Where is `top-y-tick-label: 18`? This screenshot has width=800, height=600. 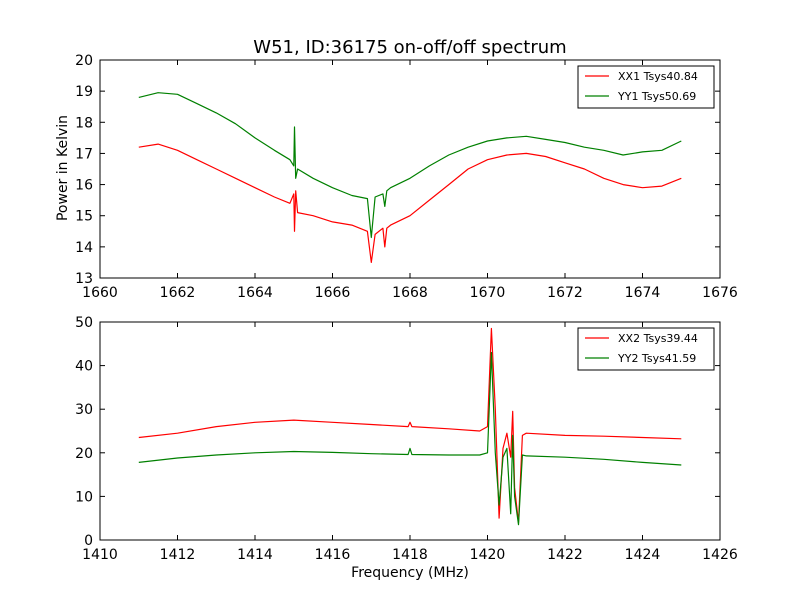 top-y-tick-label: 18 is located at coordinates (84, 123).